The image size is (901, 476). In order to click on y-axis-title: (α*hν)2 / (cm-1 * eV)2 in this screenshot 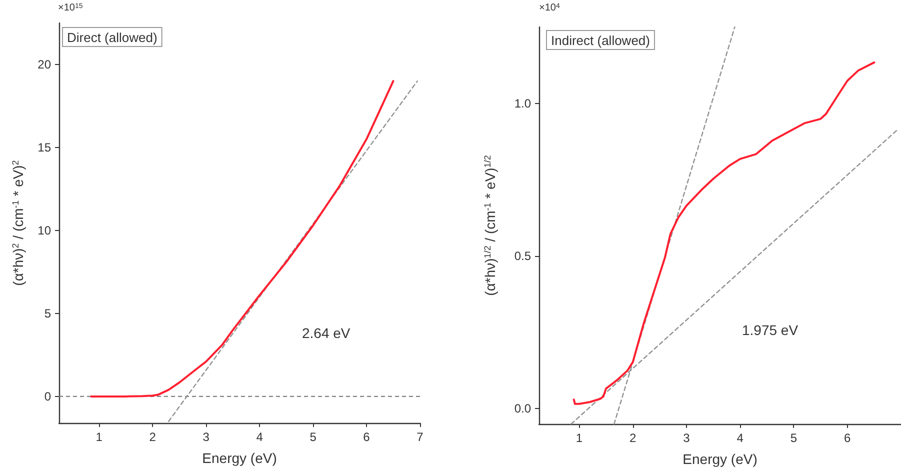, I will do `click(18, 223)`.